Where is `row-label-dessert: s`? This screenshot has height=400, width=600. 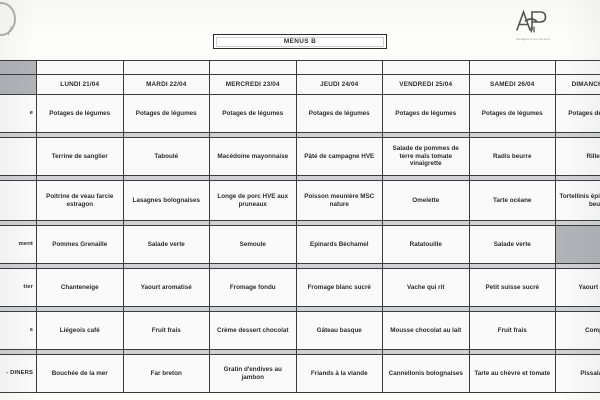
row-label-dessert: s is located at coordinates (18, 330).